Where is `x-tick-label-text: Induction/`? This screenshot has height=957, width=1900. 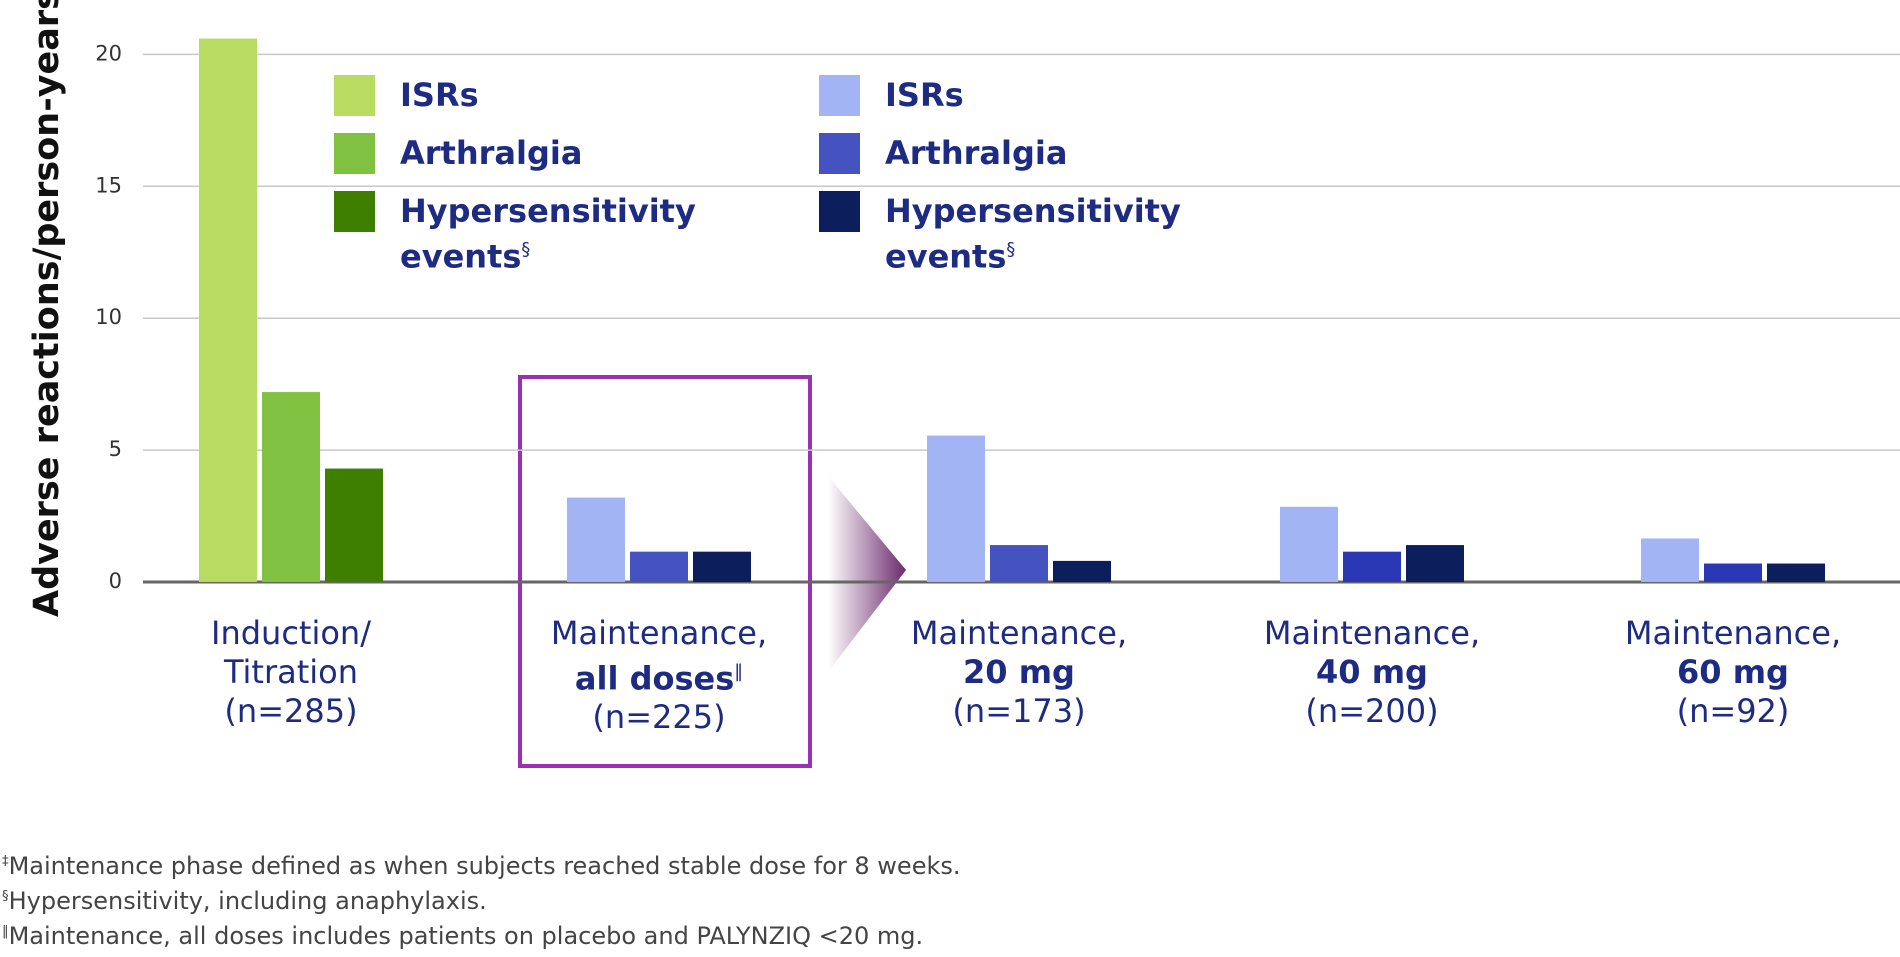 x-tick-label-text: Induction/ is located at coordinates (291, 633).